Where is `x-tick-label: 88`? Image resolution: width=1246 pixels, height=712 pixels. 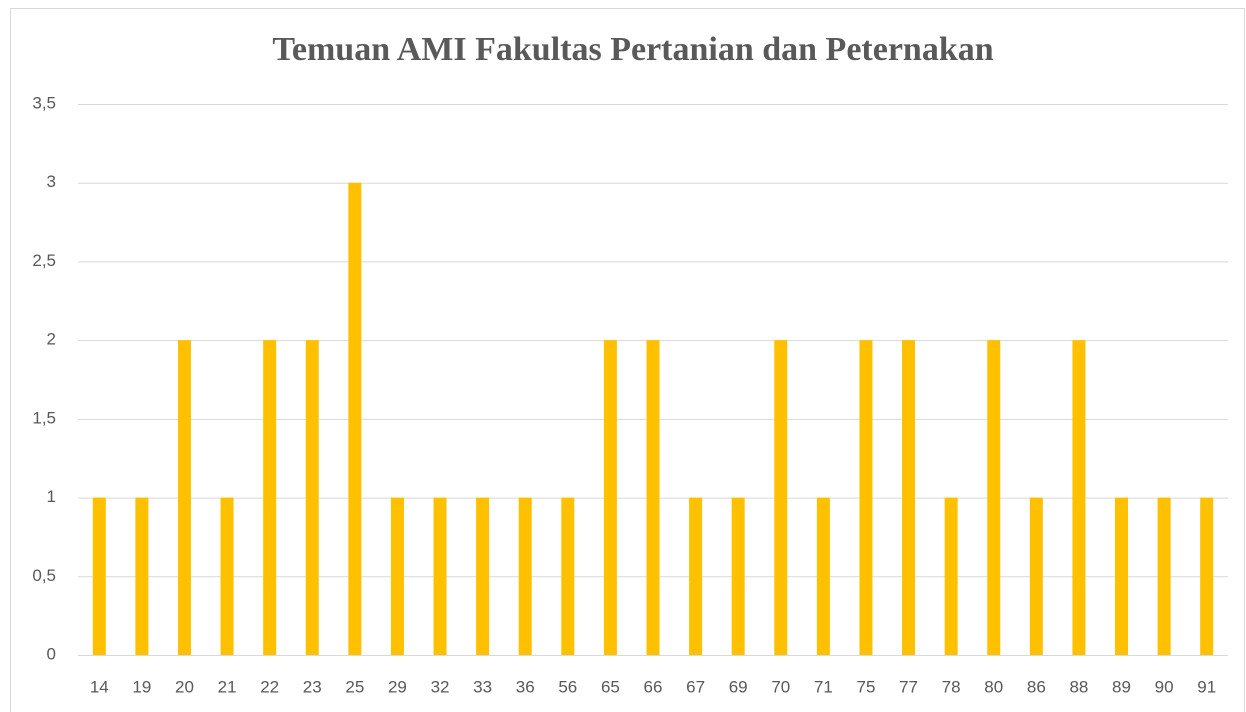
x-tick-label: 88 is located at coordinates (1078, 686).